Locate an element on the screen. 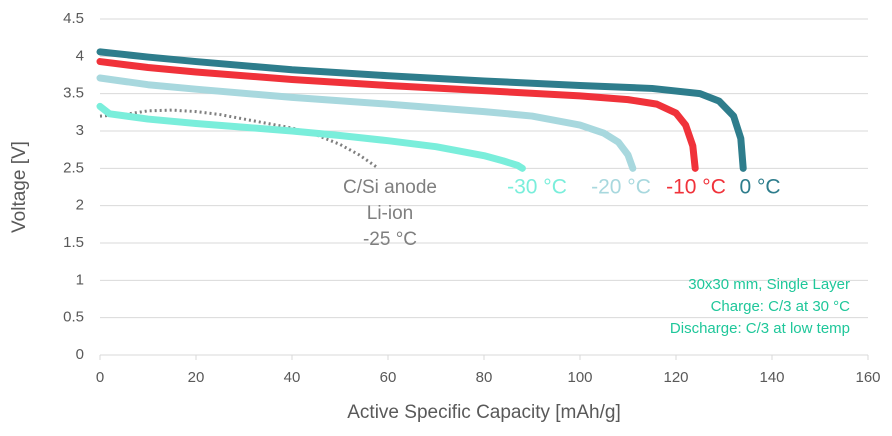  series-label: C/Si anode Li-ion -25 °C is located at coordinates (390, 213).